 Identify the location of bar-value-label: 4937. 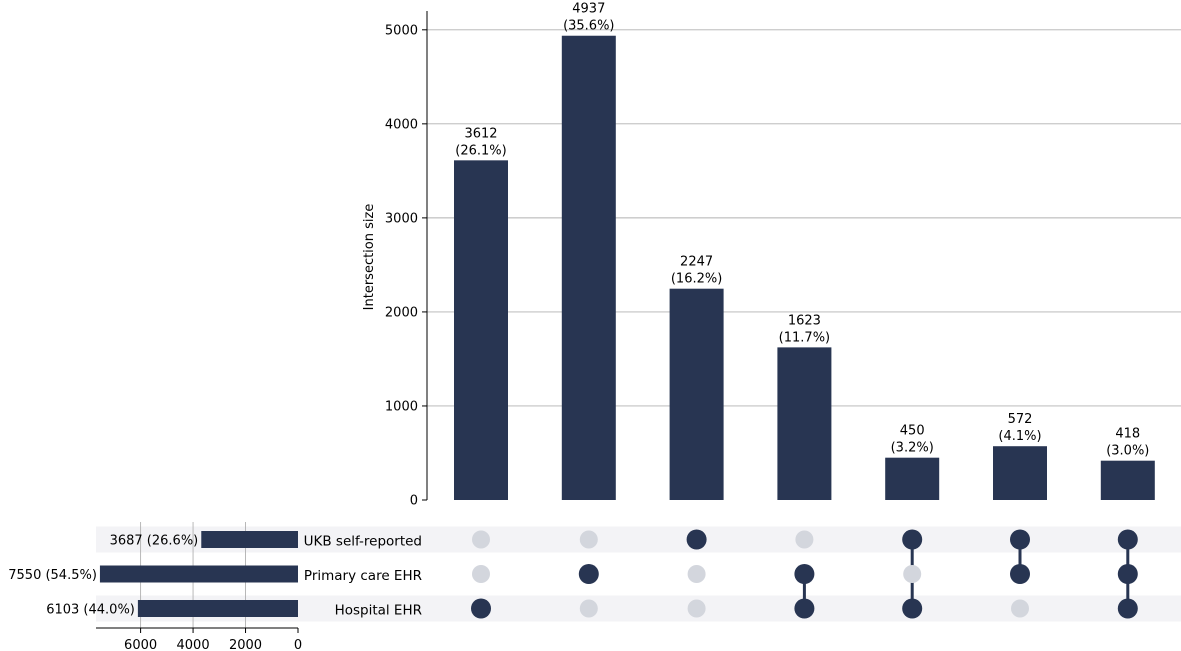
(588, 9).